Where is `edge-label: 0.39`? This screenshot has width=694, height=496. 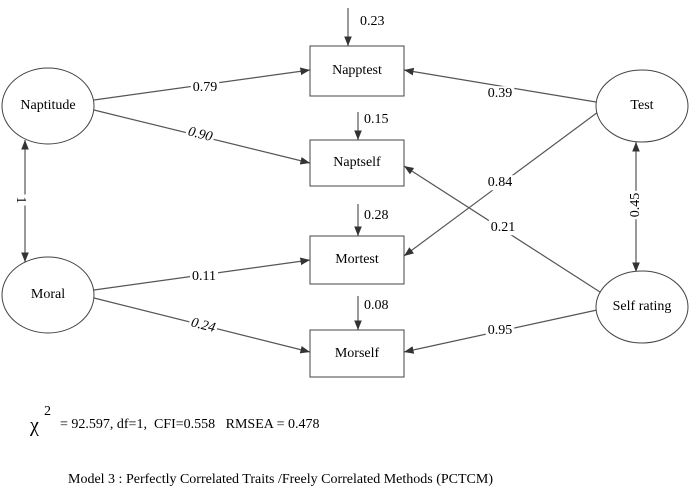
edge-label: 0.39 is located at coordinates (500, 93).